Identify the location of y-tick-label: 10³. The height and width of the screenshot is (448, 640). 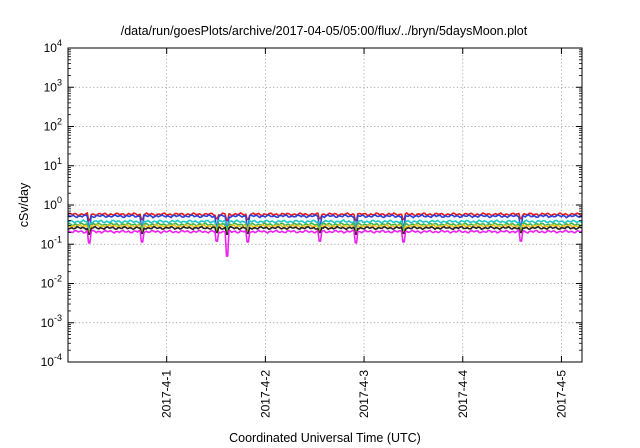
(53, 85).